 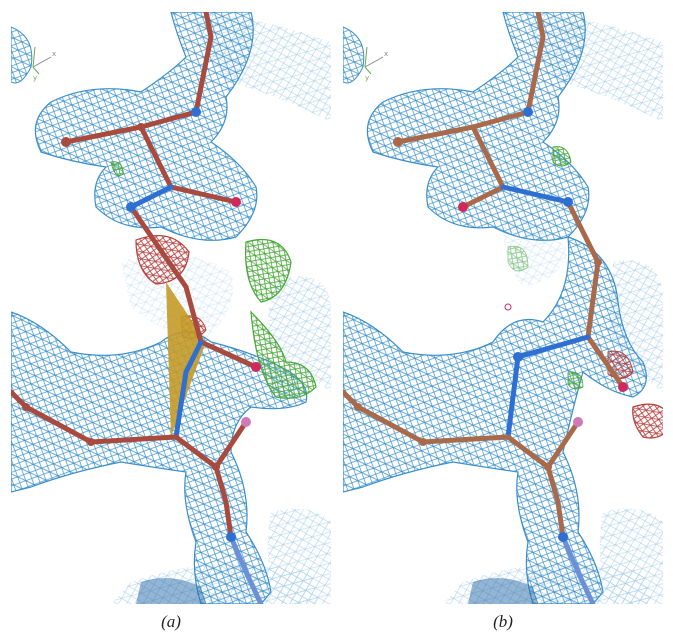 I want to click on highlight-triangle, so click(x=186, y=359).